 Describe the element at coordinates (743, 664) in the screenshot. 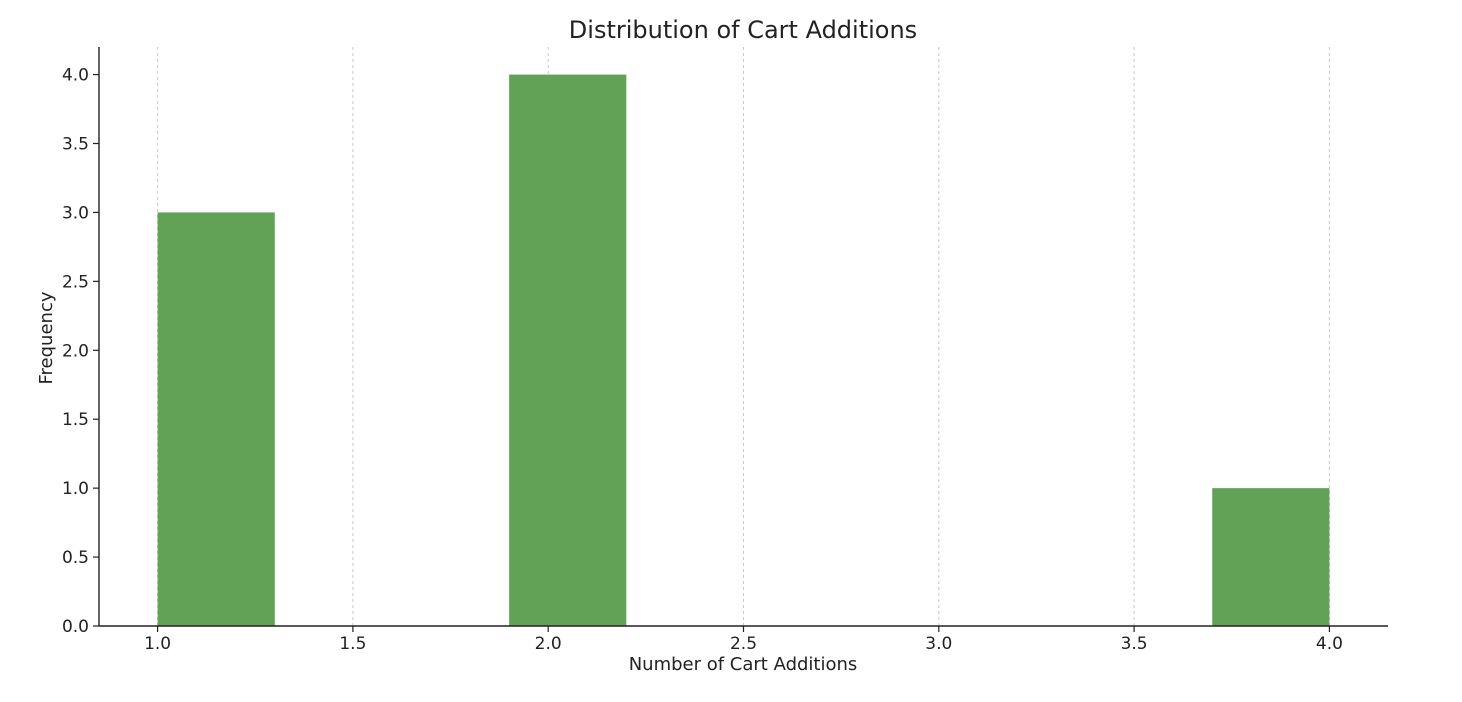

I see `x-axis-label: Number of Cart Additions` at that location.